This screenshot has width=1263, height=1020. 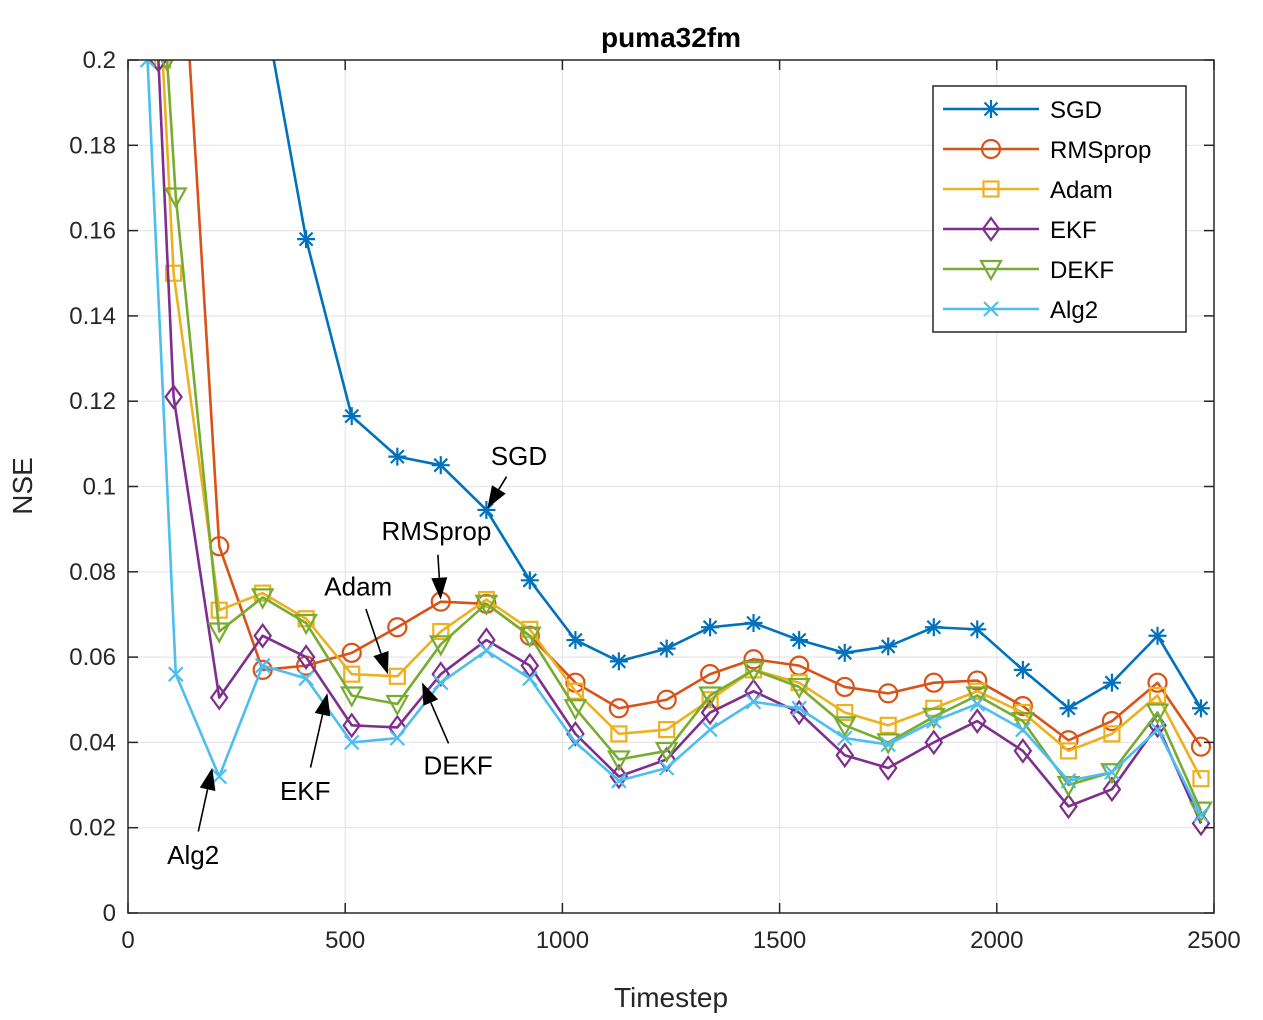 I want to click on legend-marker-adam, so click(x=991, y=189).